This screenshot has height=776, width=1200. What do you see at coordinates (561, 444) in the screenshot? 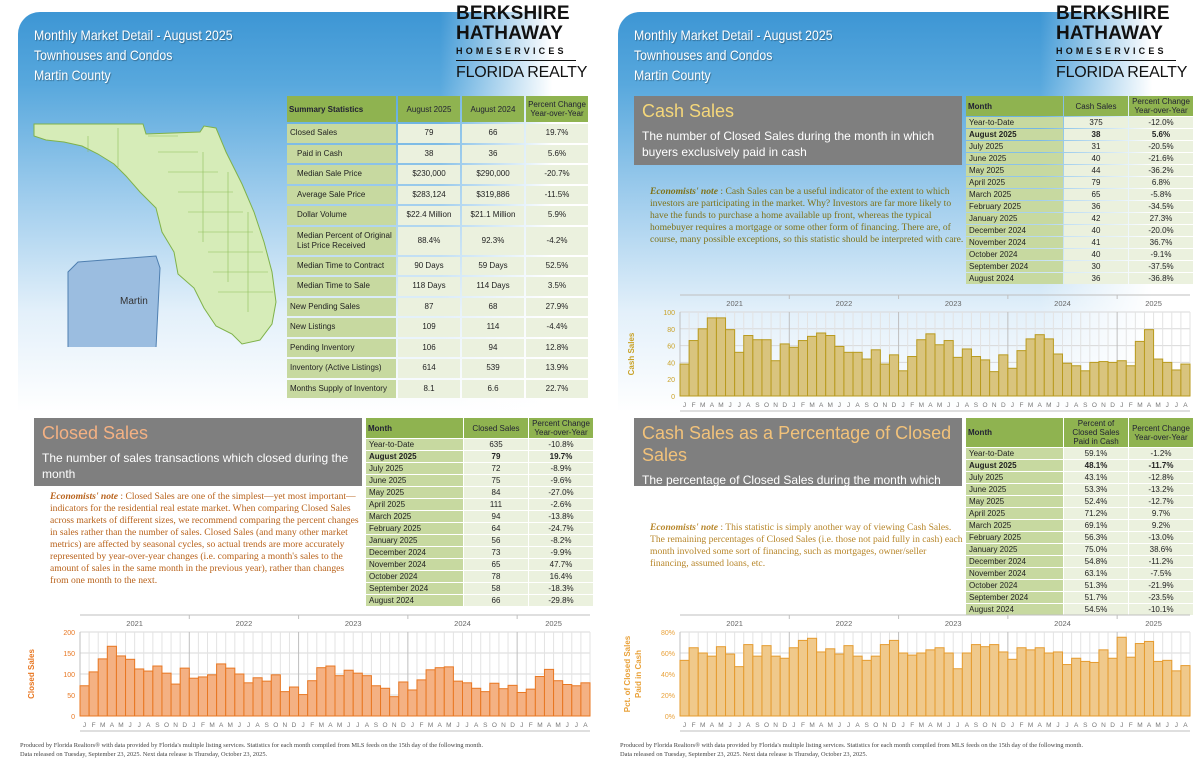
I see `percent-change-cell: -10.8%` at bounding box center [561, 444].